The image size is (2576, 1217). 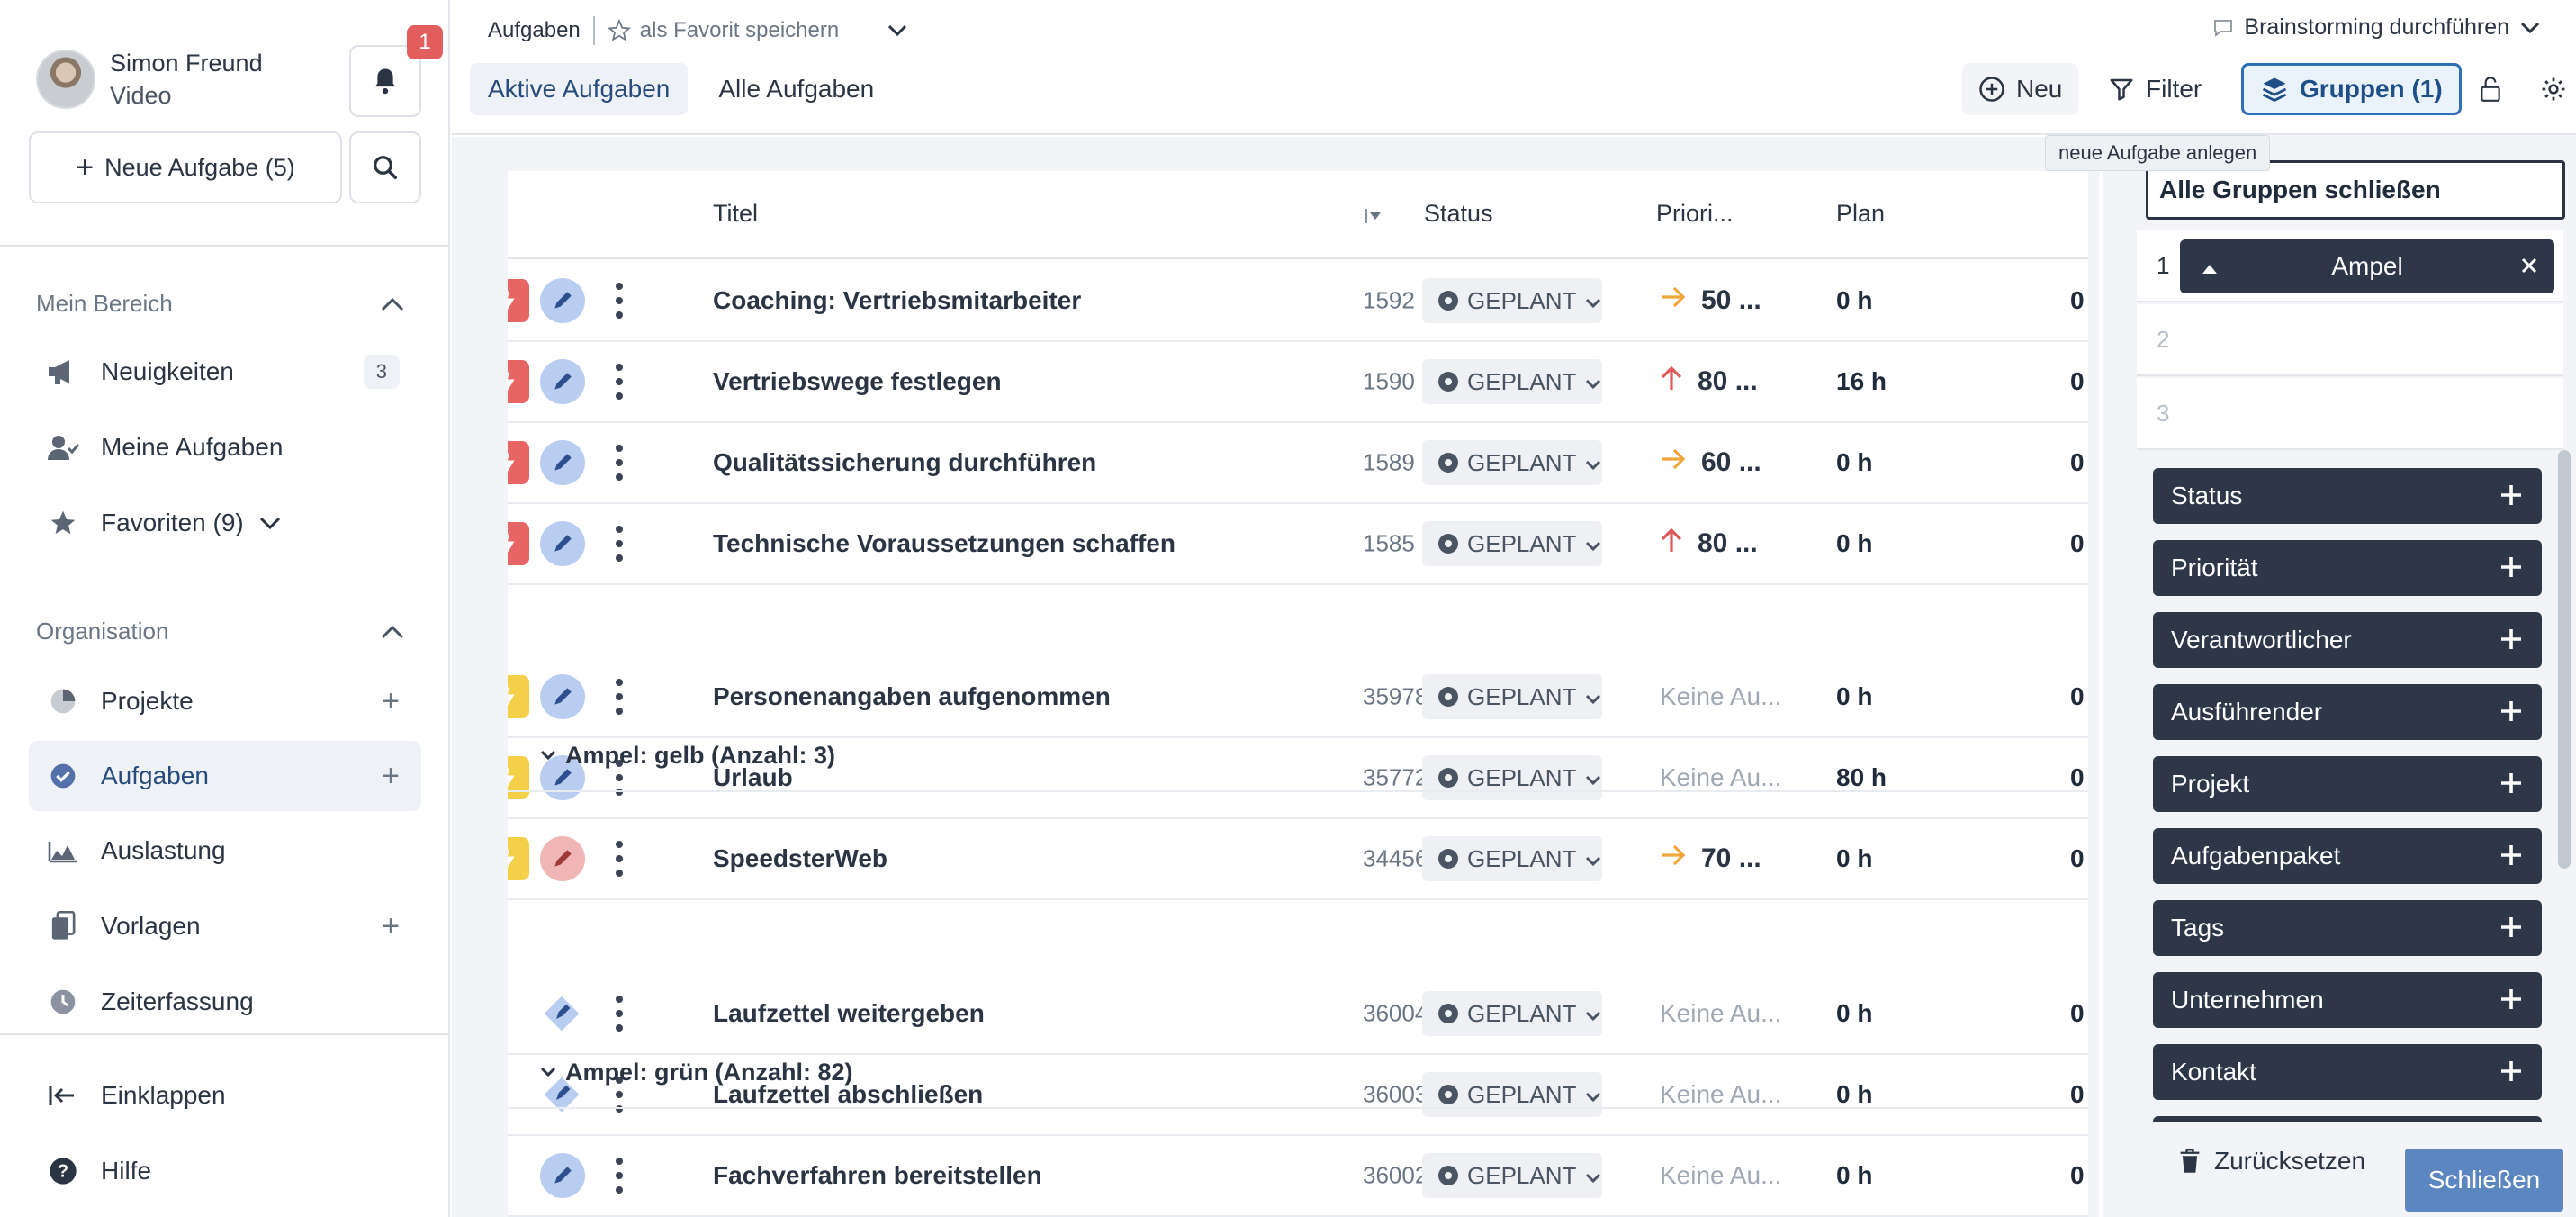 I want to click on group-slot-3: 3, so click(x=2350, y=414).